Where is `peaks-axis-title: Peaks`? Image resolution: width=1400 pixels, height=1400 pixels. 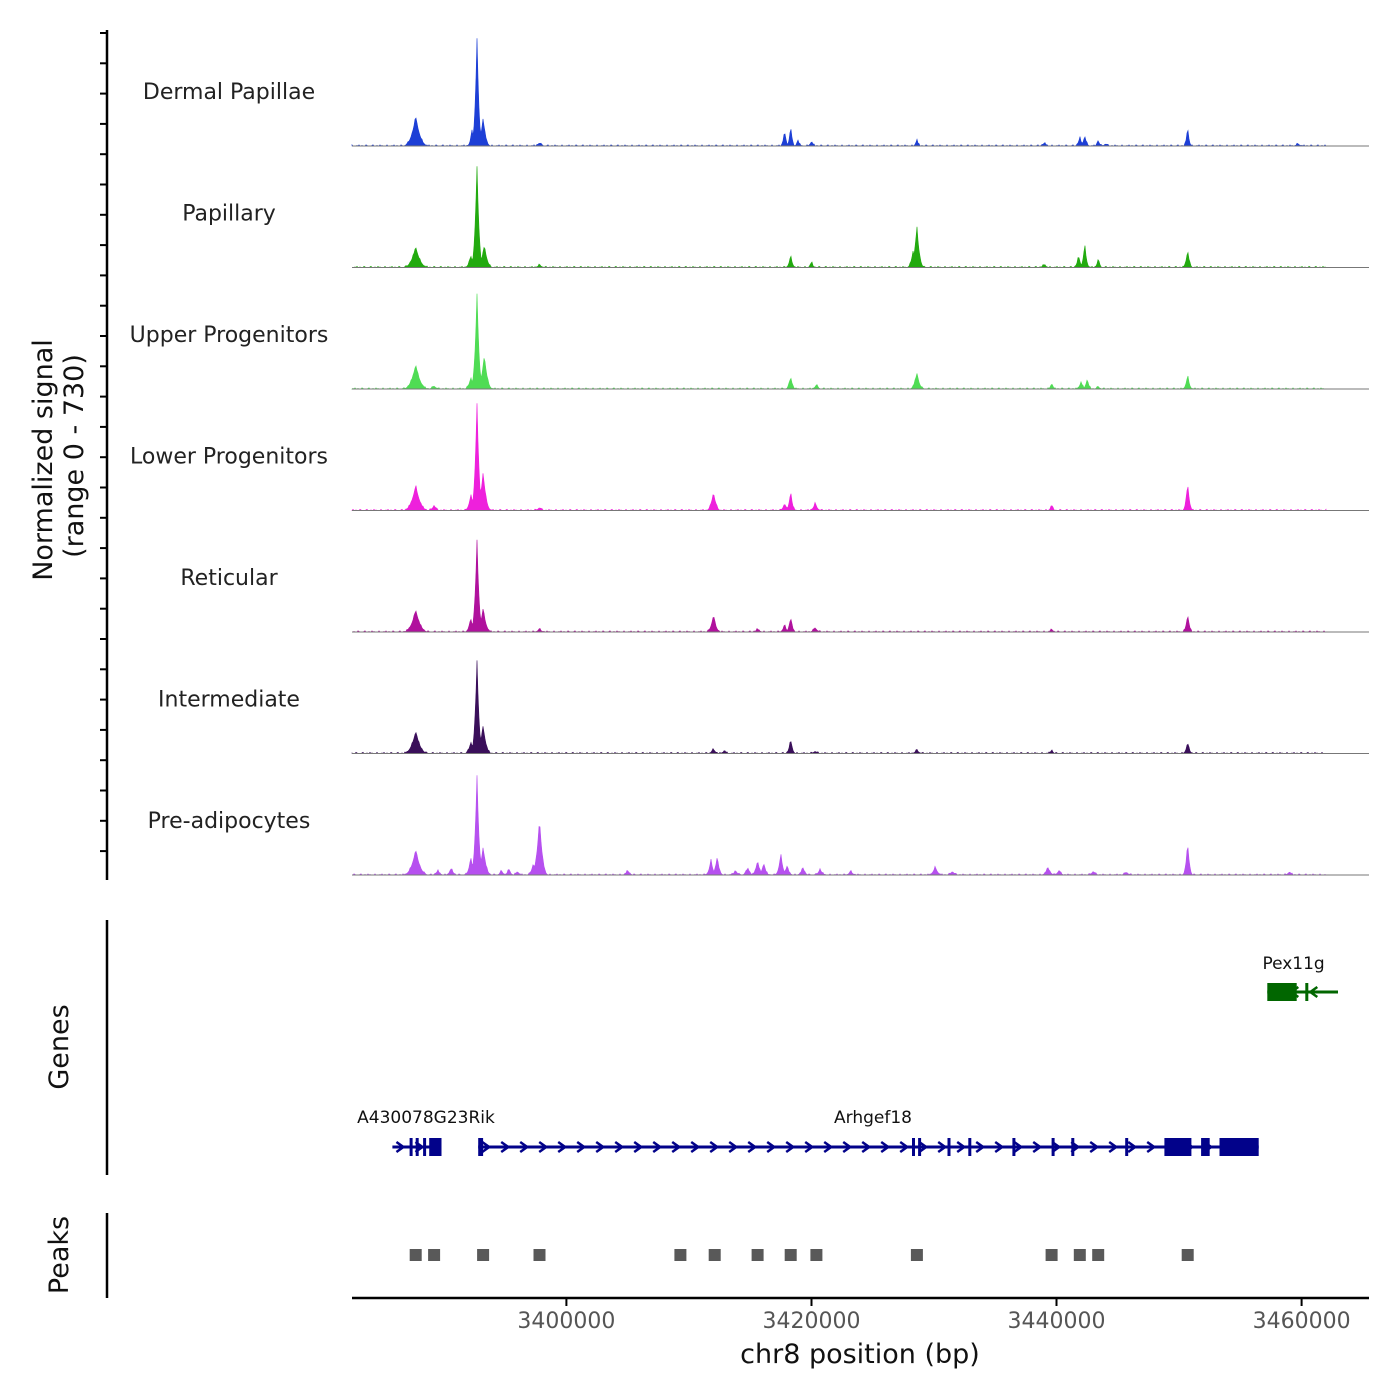
peaks-axis-title: Peaks is located at coordinates (59, 1255).